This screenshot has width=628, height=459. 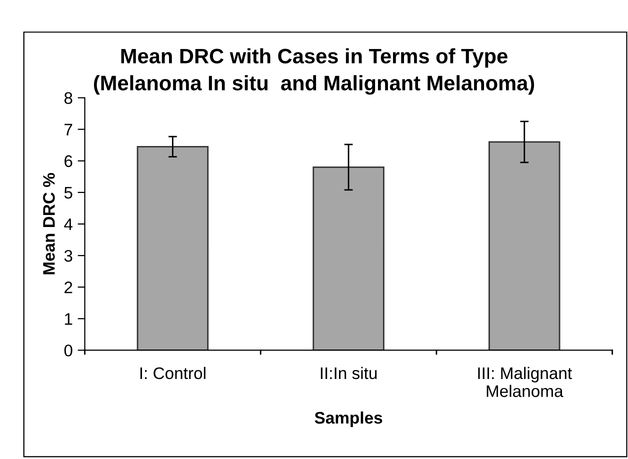 What do you see at coordinates (348, 419) in the screenshot?
I see `x-axis-title: Samples` at bounding box center [348, 419].